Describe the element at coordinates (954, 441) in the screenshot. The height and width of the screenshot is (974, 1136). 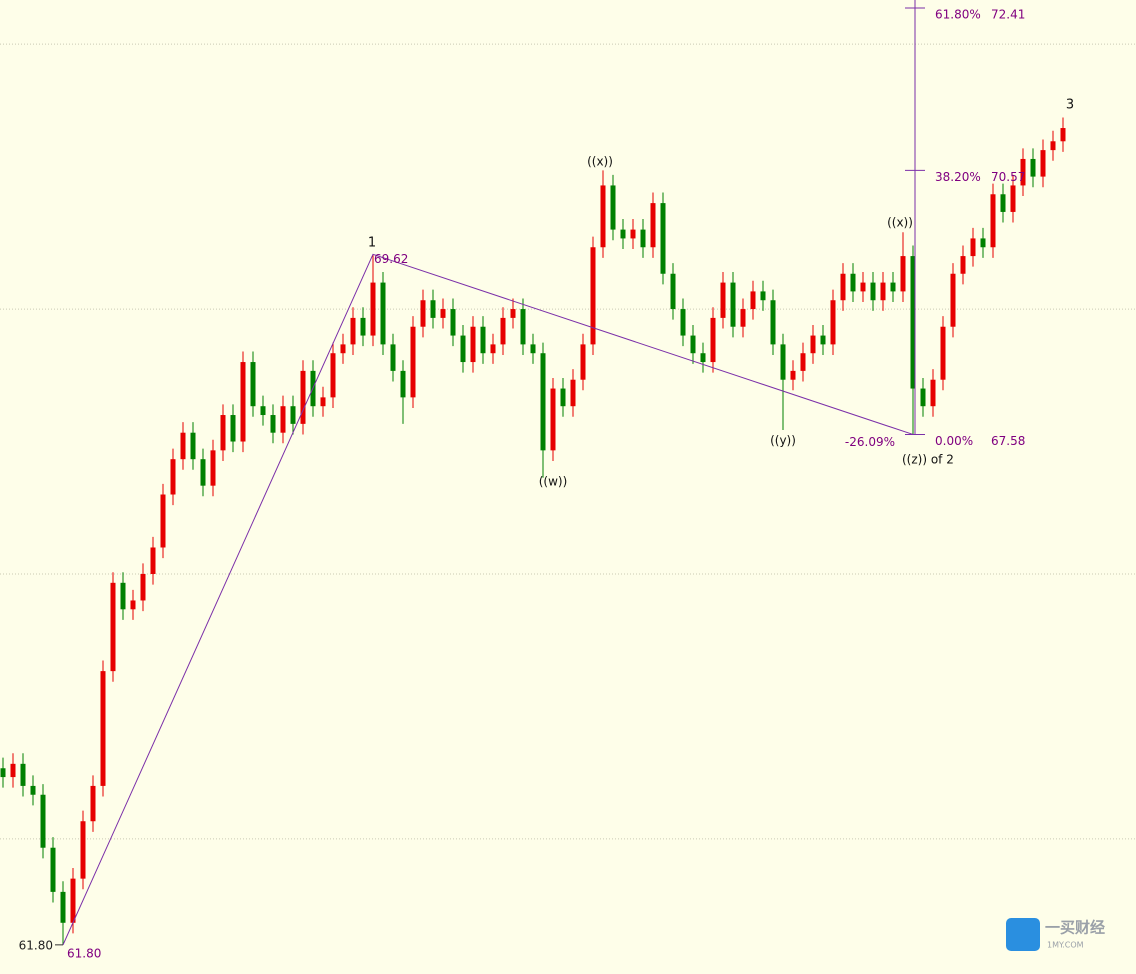
I see `fib-percent: 0.00%` at that location.